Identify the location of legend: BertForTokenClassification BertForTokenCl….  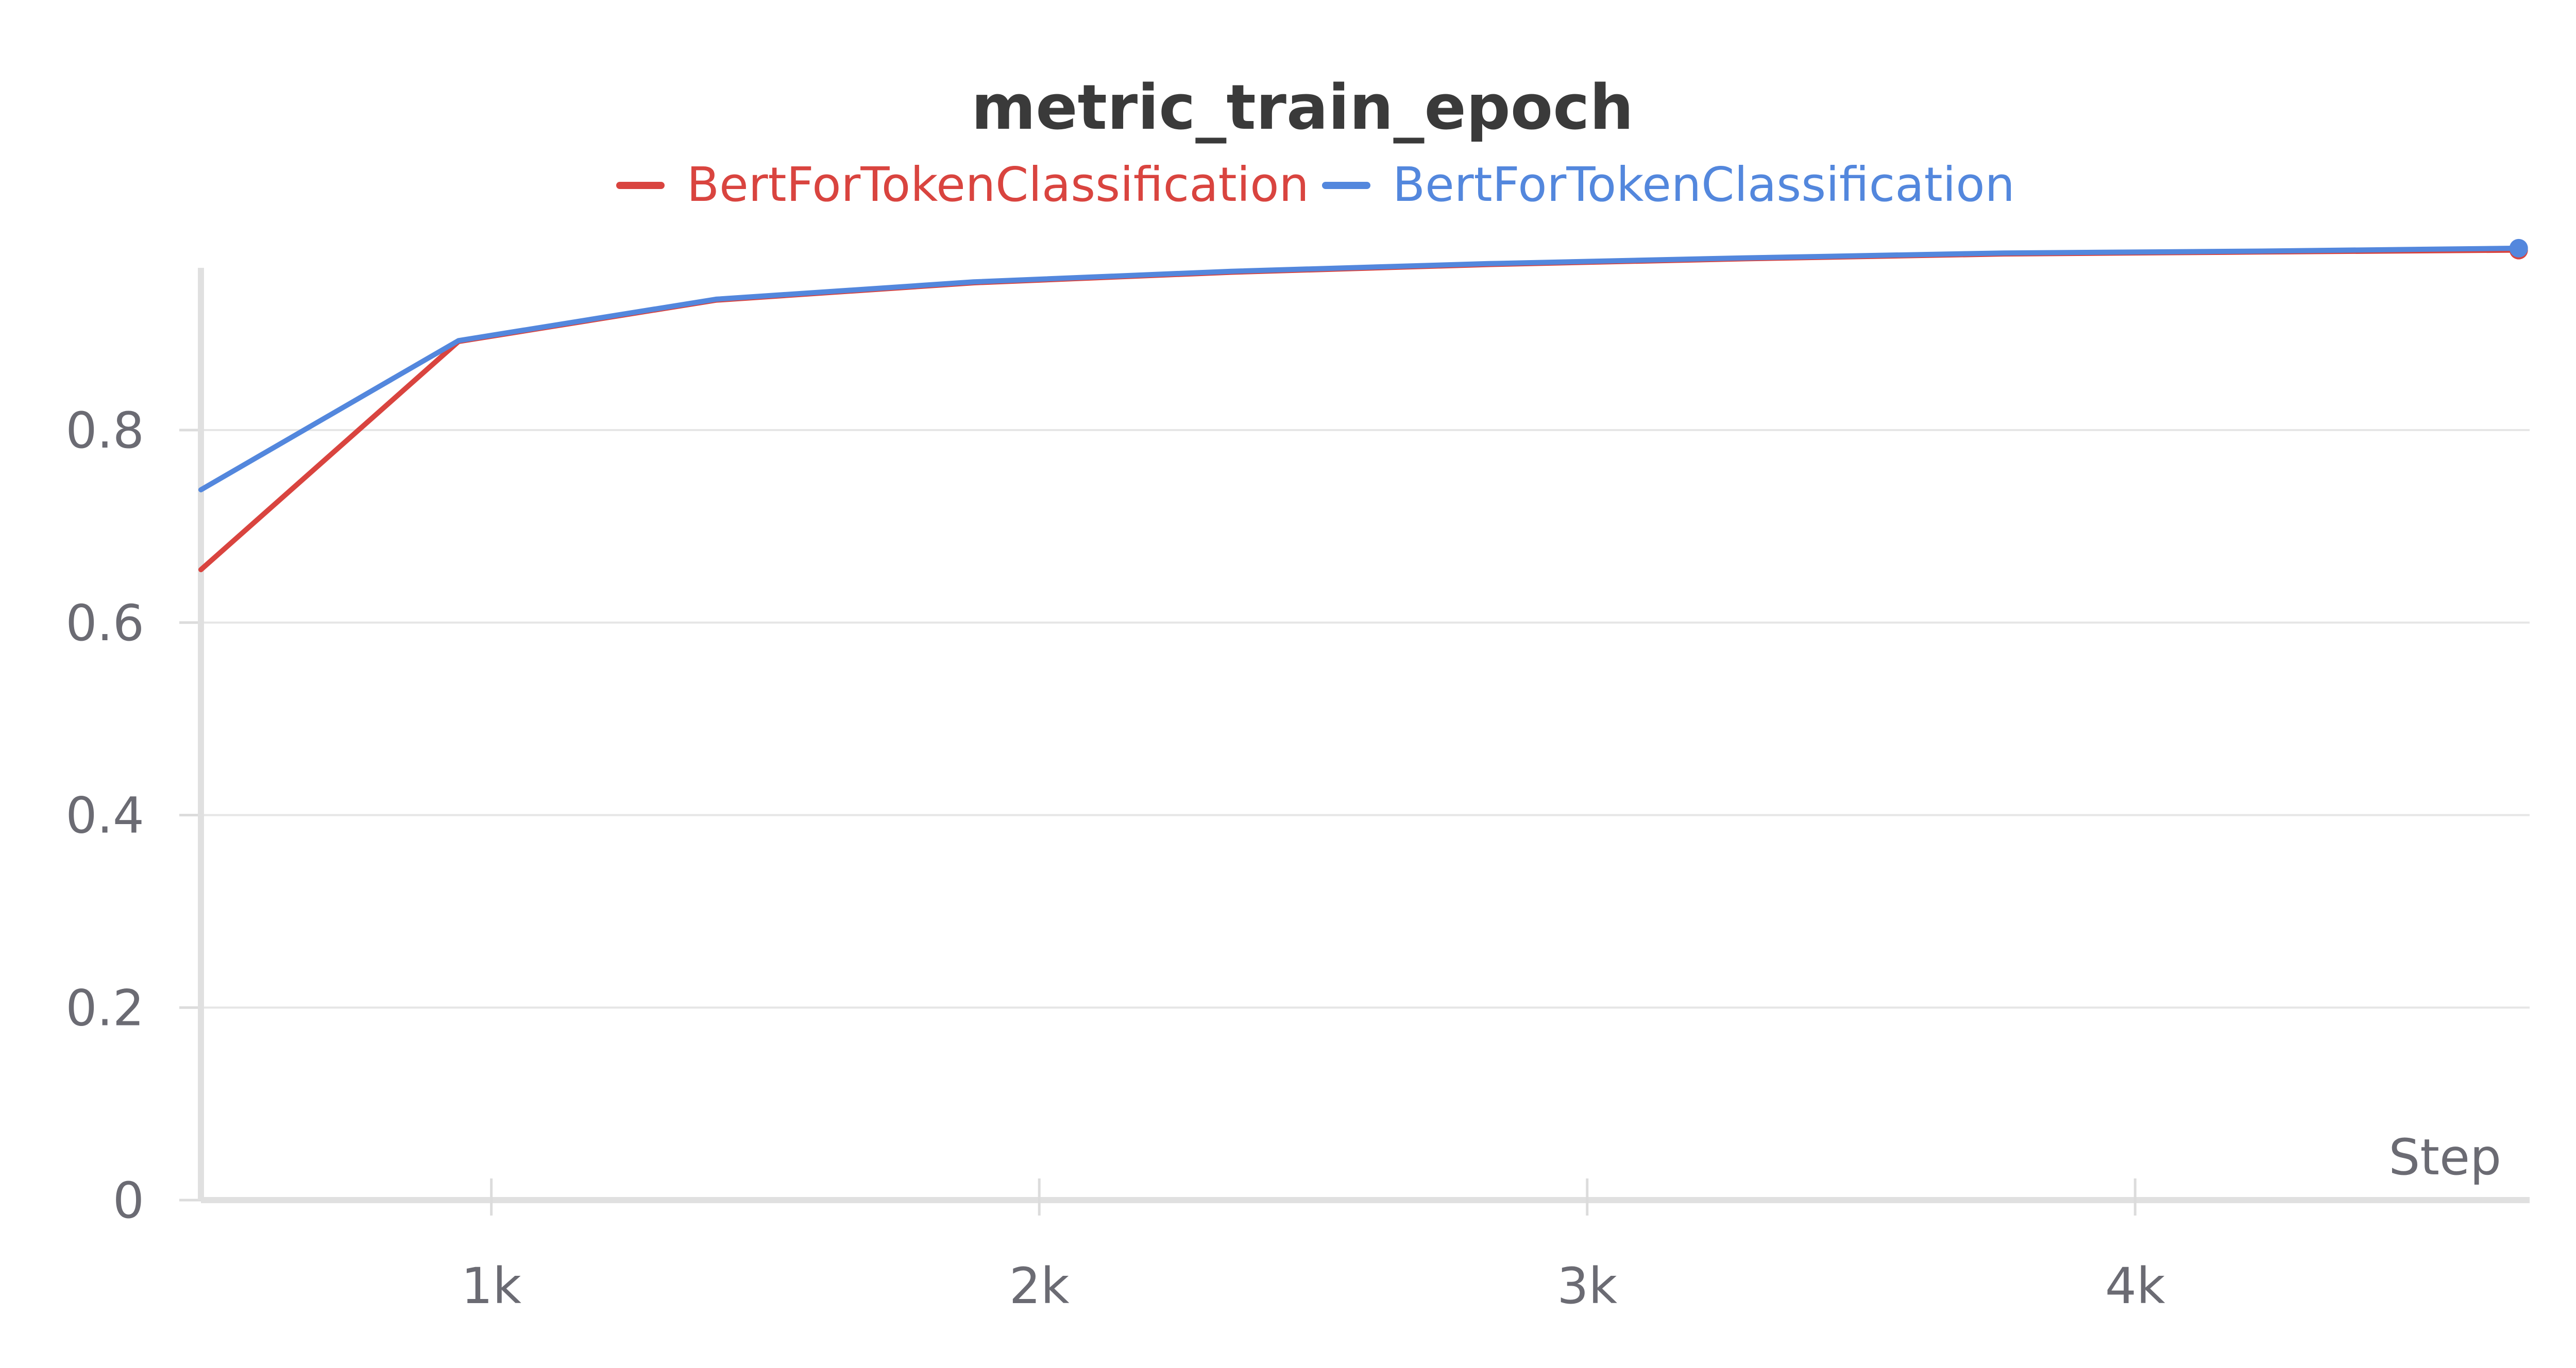
(1315, 184).